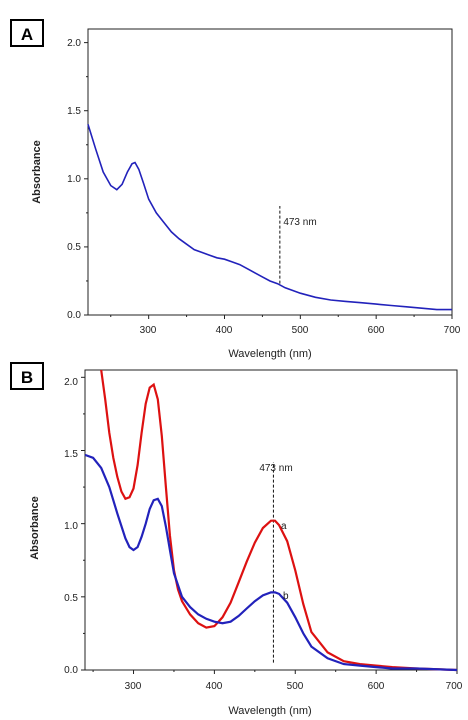 The image size is (468, 720). Describe the element at coordinates (86, 179) in the screenshot. I see `panel-a-y-ticks` at that location.